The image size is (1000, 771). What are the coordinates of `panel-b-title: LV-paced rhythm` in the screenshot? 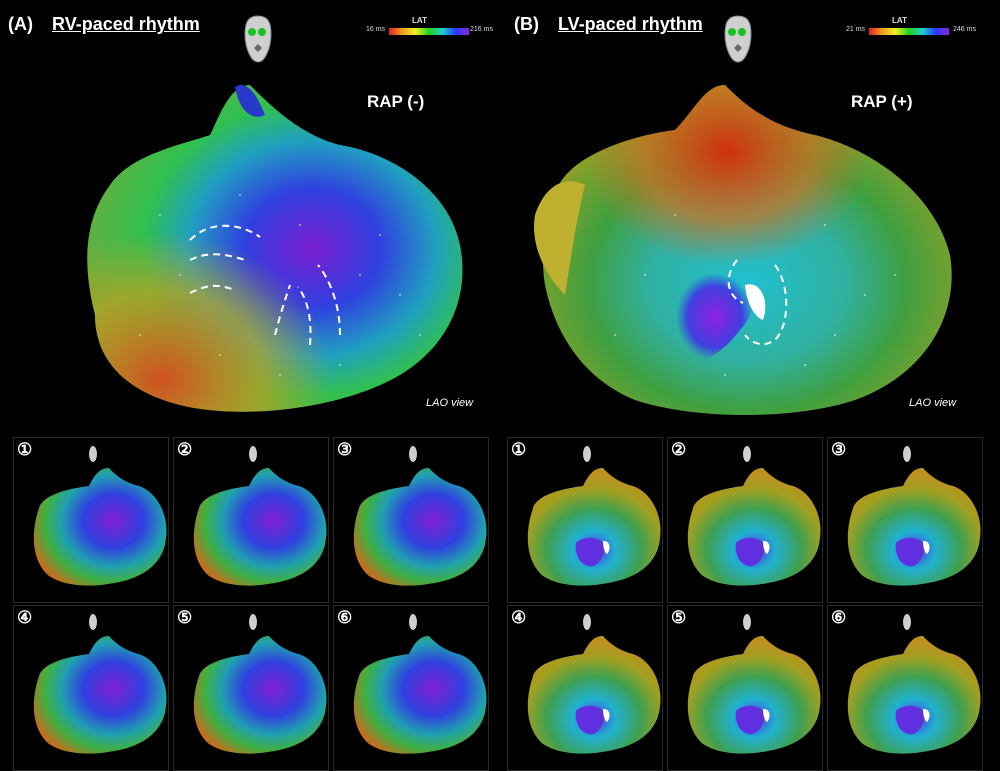 It's located at (630, 24).